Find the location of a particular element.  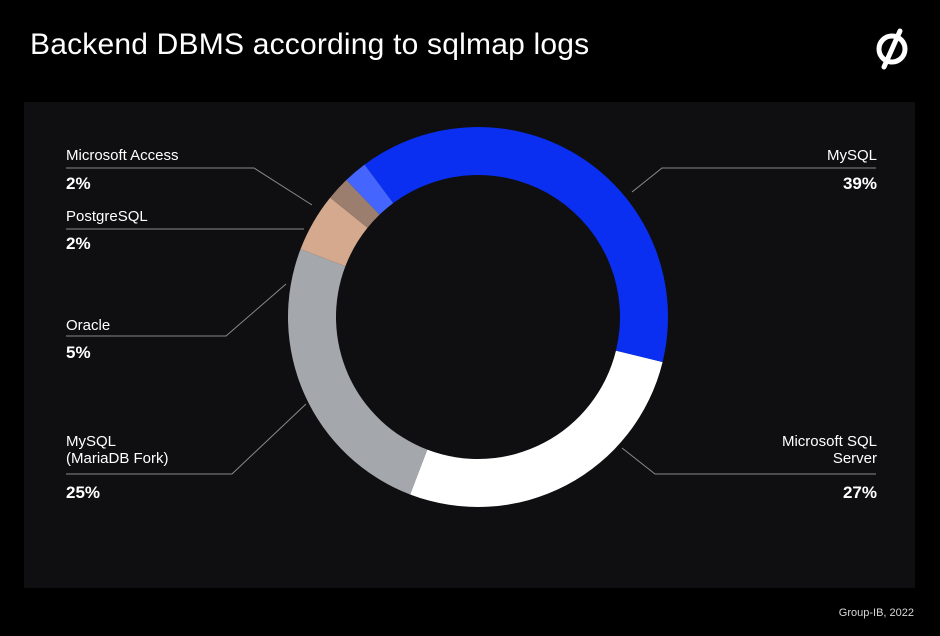

slice-label-postgresql: PostgreSQL is located at coordinates (107, 216).